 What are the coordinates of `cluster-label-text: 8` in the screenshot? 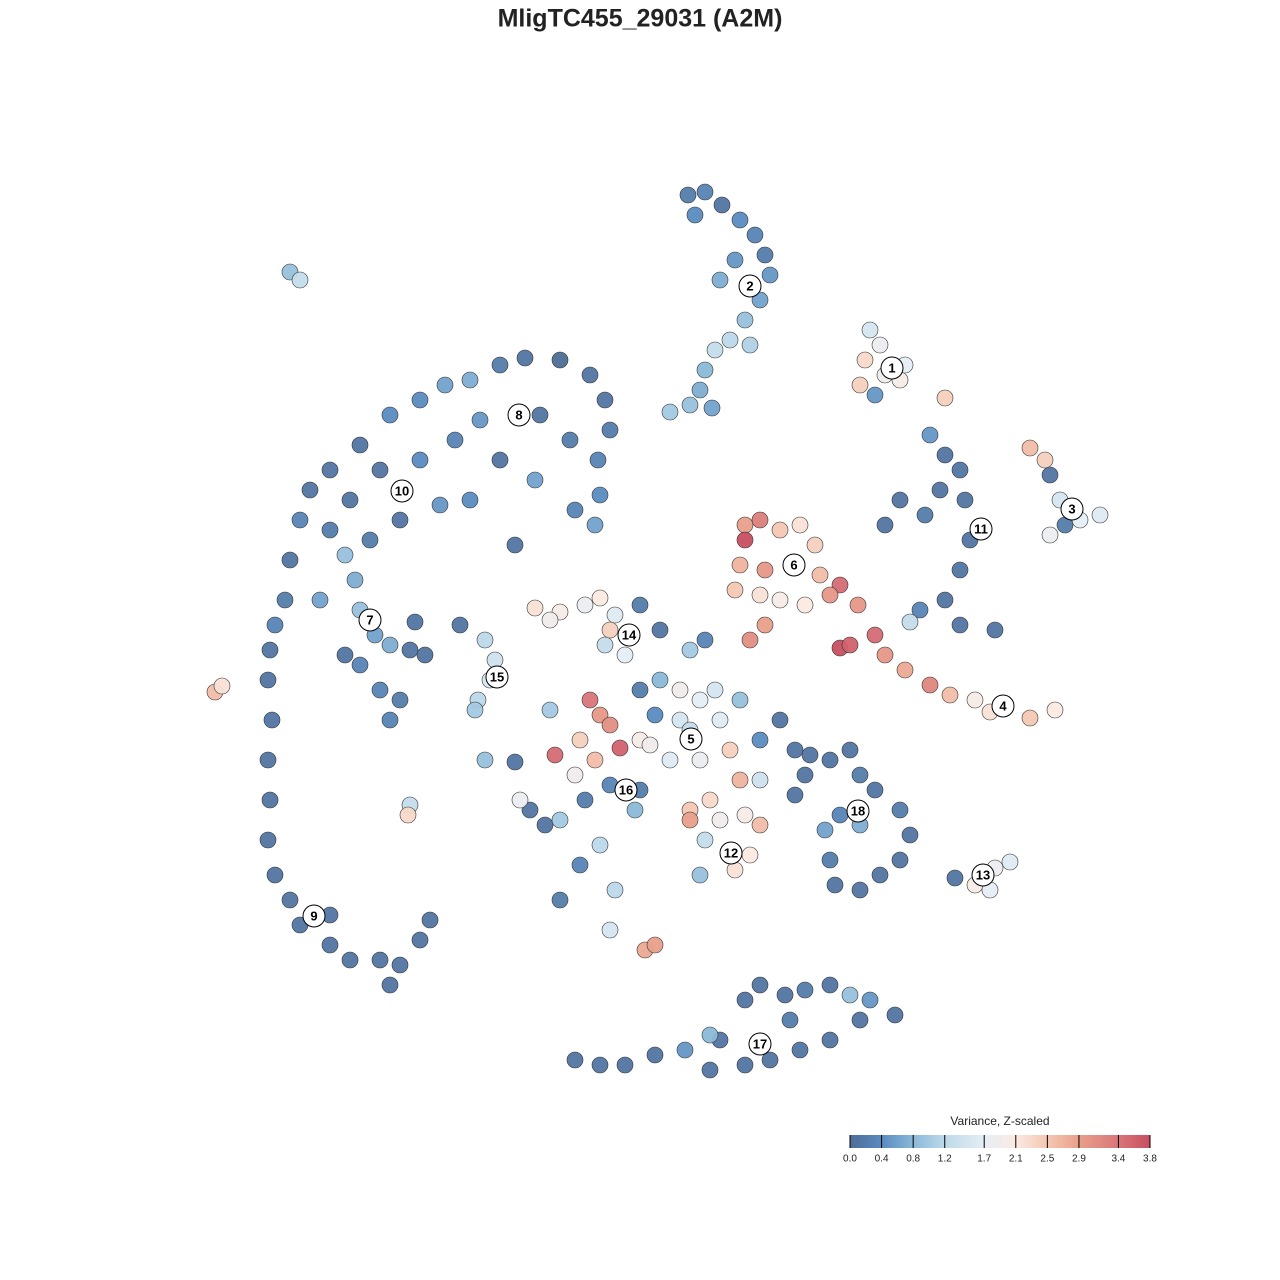 It's located at (518, 414).